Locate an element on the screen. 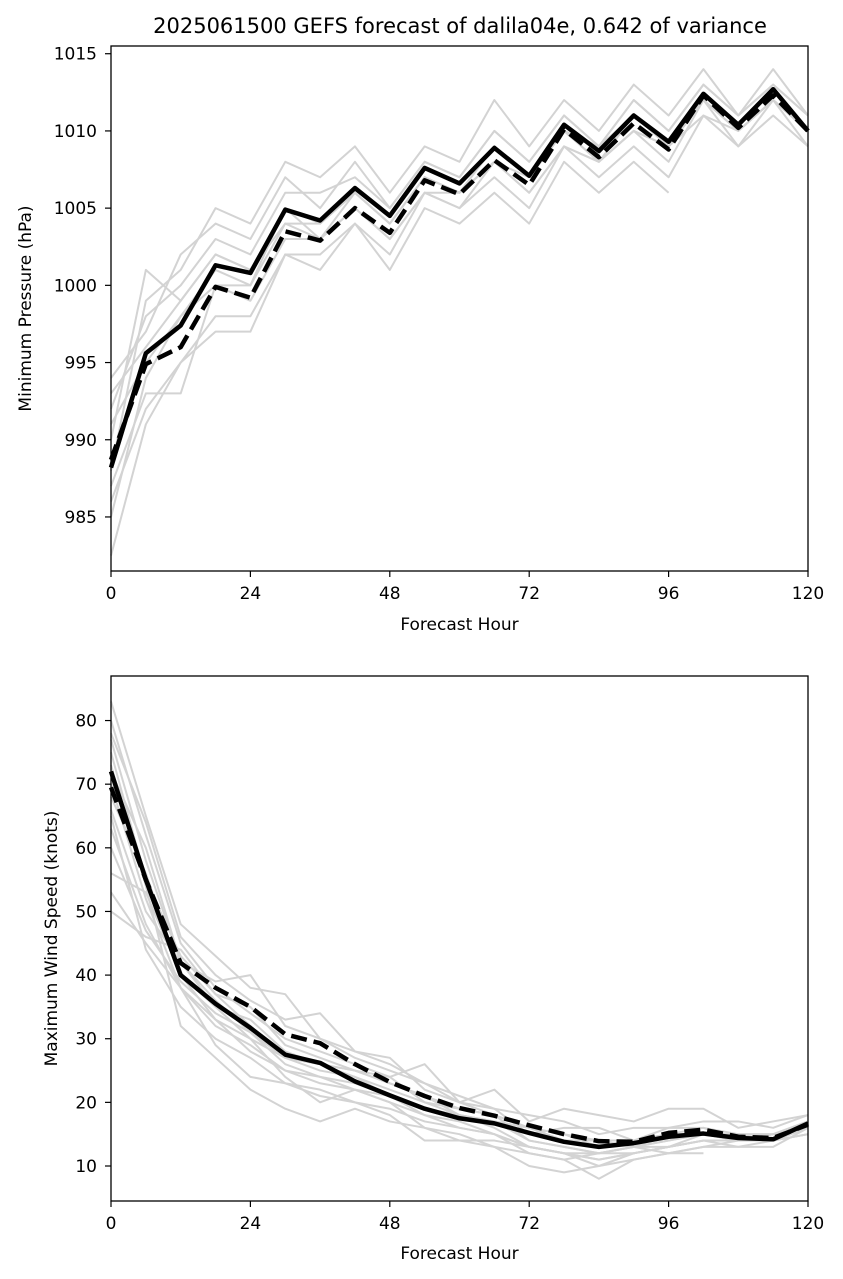 This screenshot has width=843, height=1279. pressure-y-tick-label: 1000 is located at coordinates (75, 286).